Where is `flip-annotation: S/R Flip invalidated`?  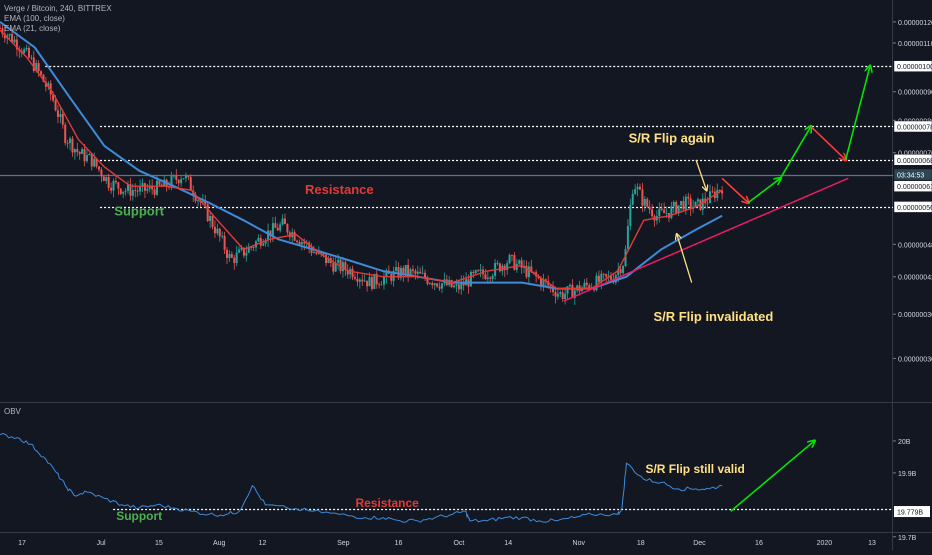 flip-annotation: S/R Flip invalidated is located at coordinates (713, 316).